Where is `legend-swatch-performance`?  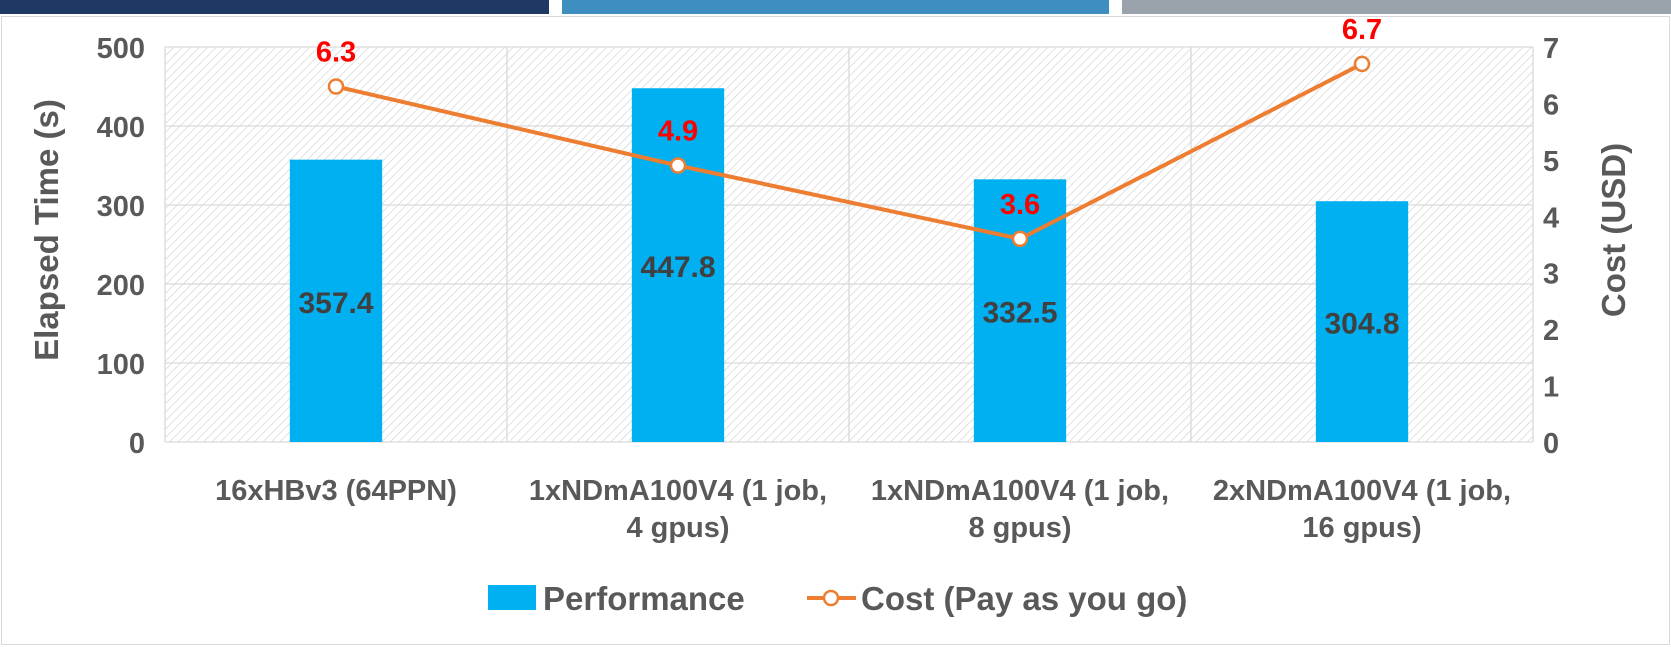
legend-swatch-performance is located at coordinates (512, 597).